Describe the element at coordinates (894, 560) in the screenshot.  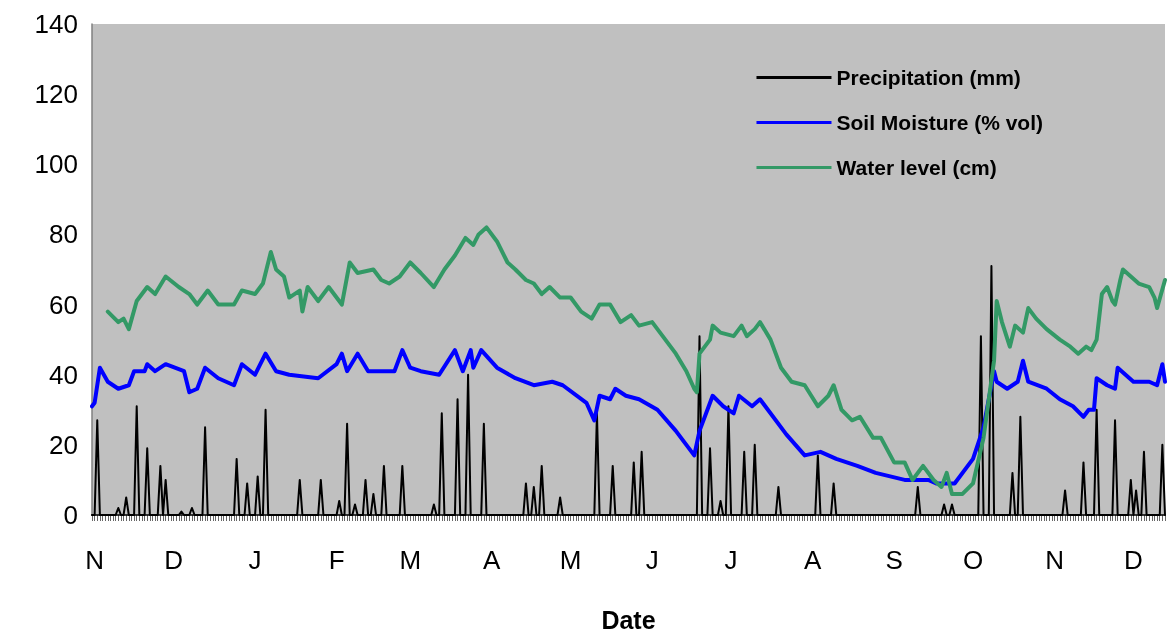
I see `x-tick-label: S` at that location.